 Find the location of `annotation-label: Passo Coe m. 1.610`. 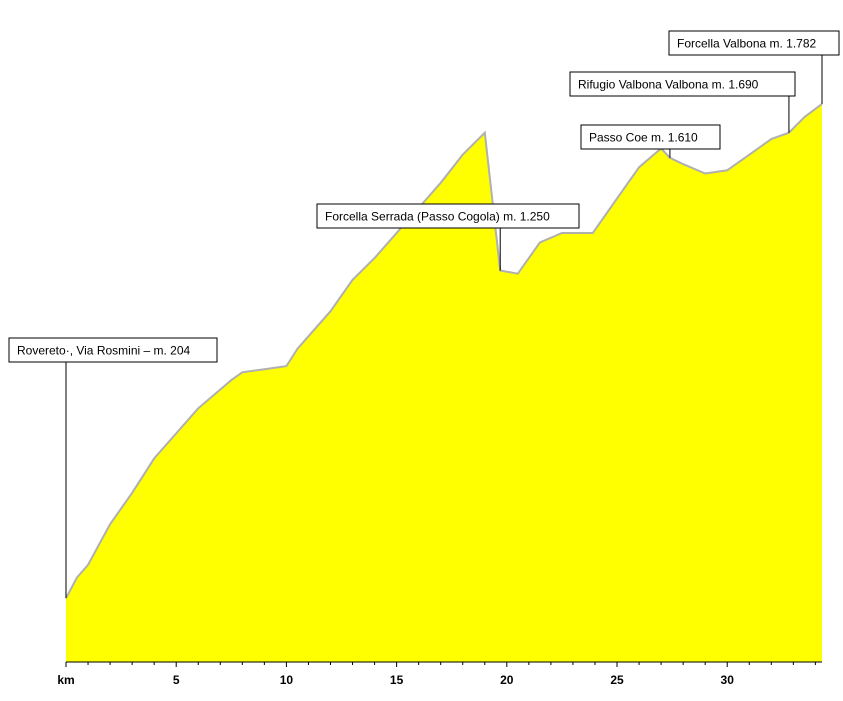

annotation-label: Passo Coe m. 1.610 is located at coordinates (650, 141).